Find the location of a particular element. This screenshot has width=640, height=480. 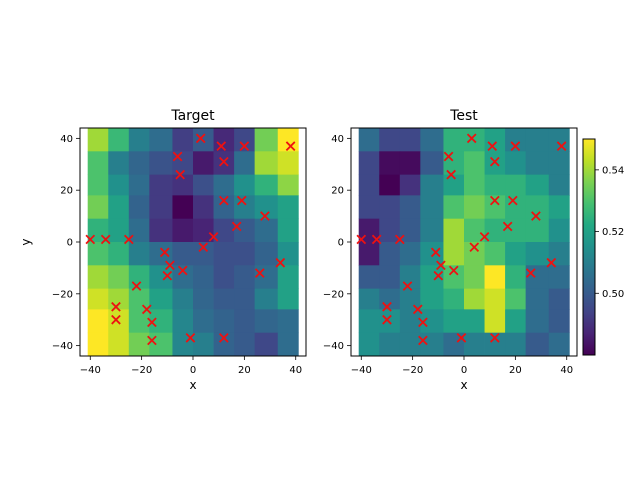

target-x-axis-label: x is located at coordinates (192, 385).